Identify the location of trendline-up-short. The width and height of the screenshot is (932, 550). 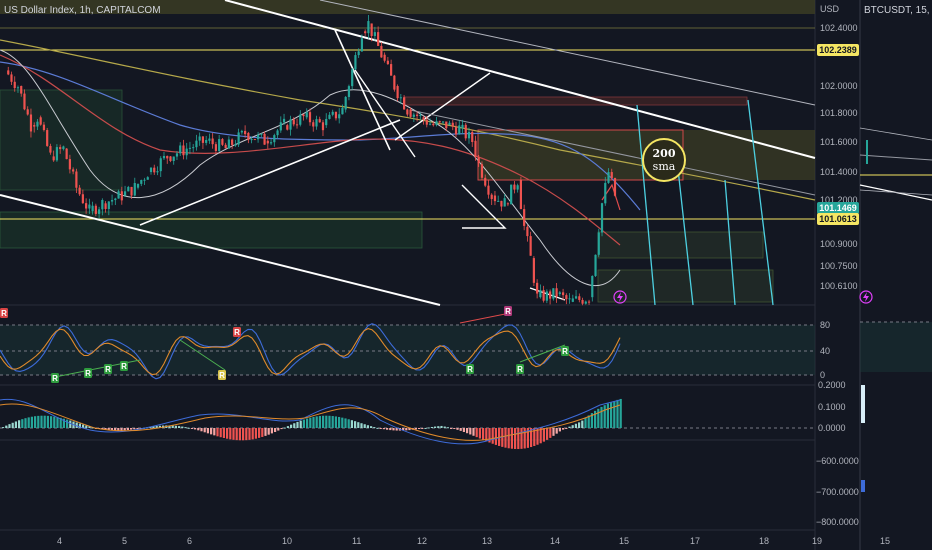
(442, 106).